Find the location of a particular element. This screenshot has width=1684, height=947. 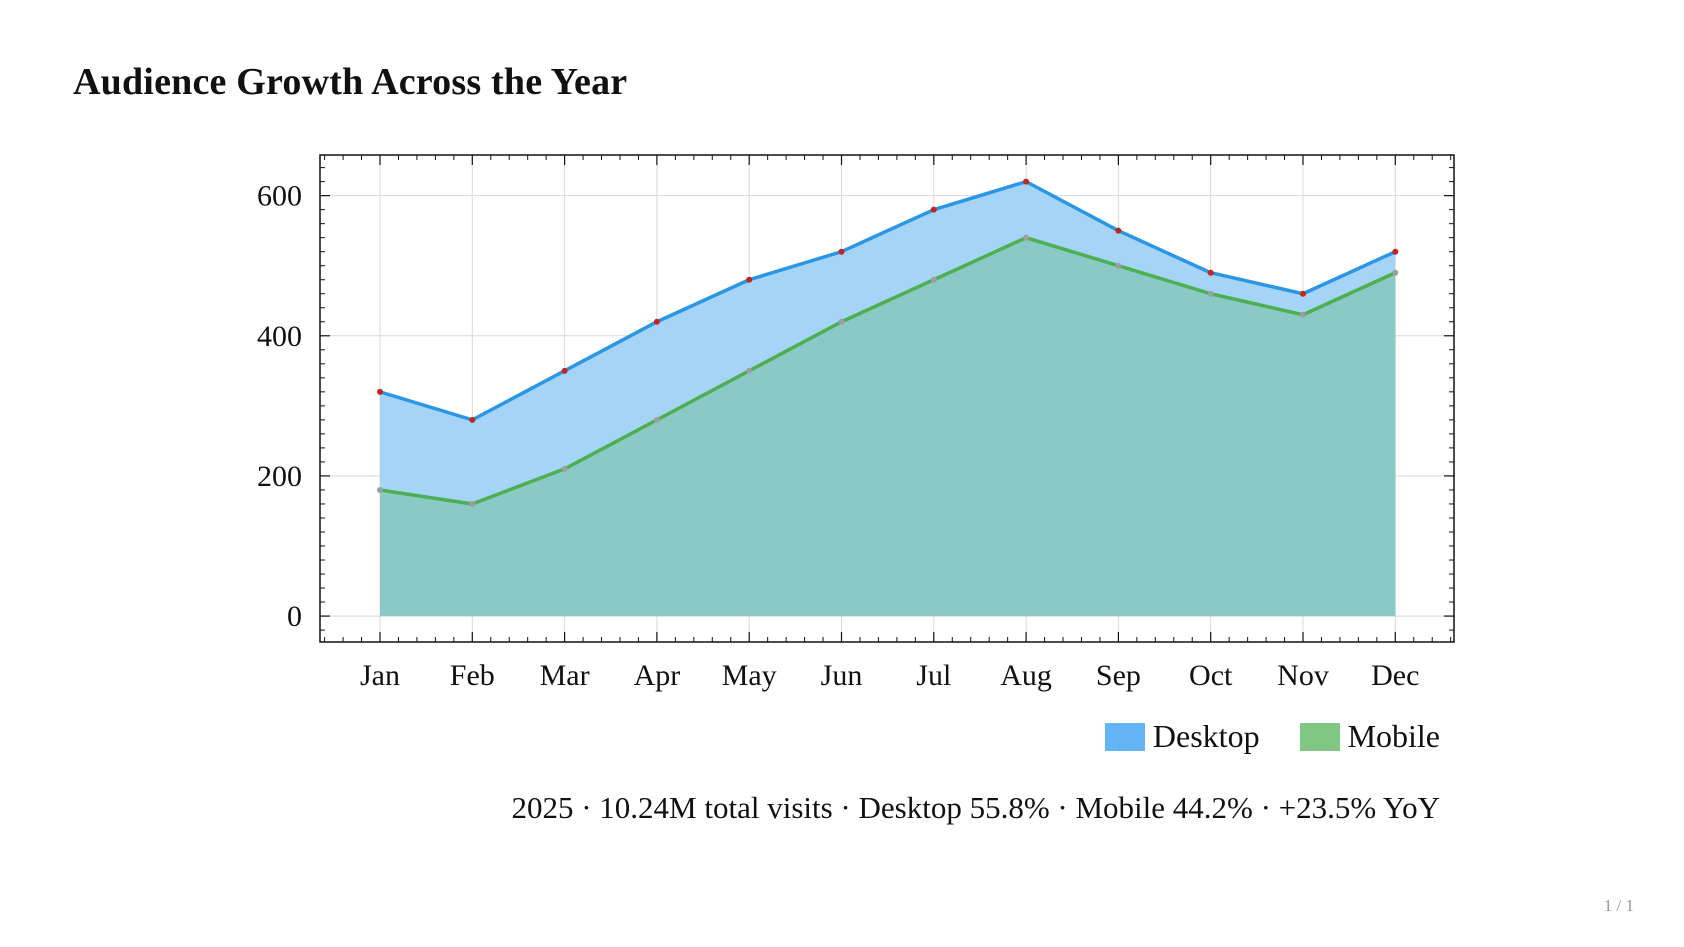

legend-item-desktop: Desktop is located at coordinates (1182, 736).